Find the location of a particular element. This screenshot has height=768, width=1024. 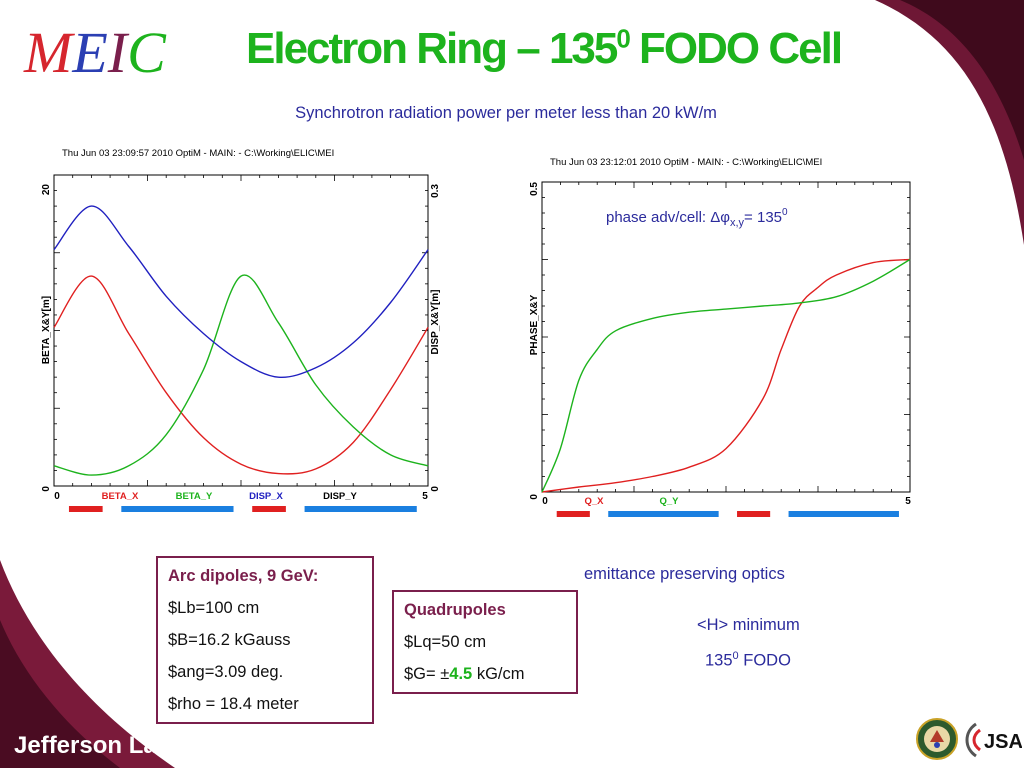

jefferson-lab-logo: Jefferson Lab is located at coordinates (89, 746).